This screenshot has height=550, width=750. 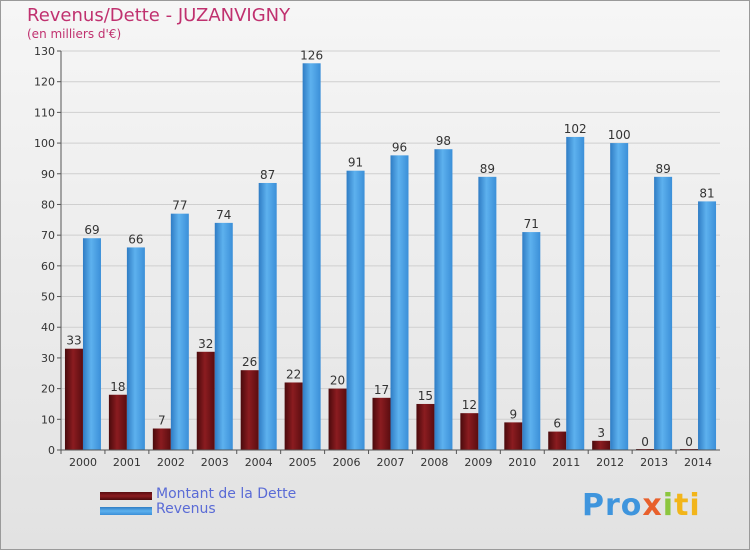 What do you see at coordinates (399, 147) in the screenshot?
I see `revenue-bar-label: 96` at bounding box center [399, 147].